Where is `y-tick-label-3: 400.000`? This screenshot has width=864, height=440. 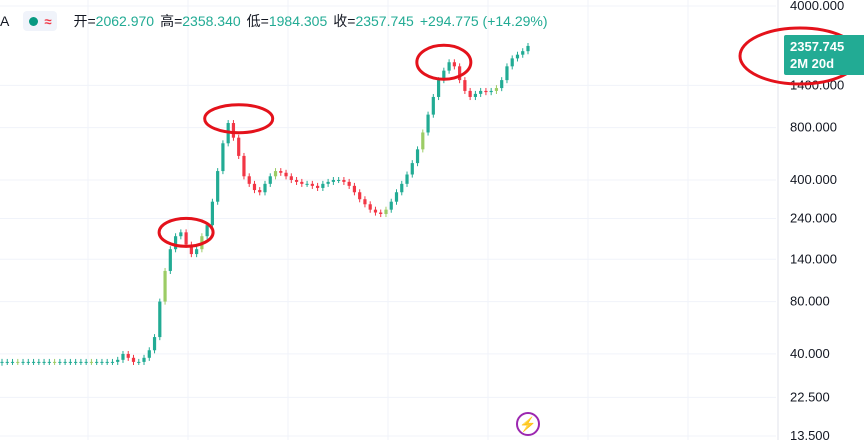 y-tick-label-3: 400.000 is located at coordinates (813, 179).